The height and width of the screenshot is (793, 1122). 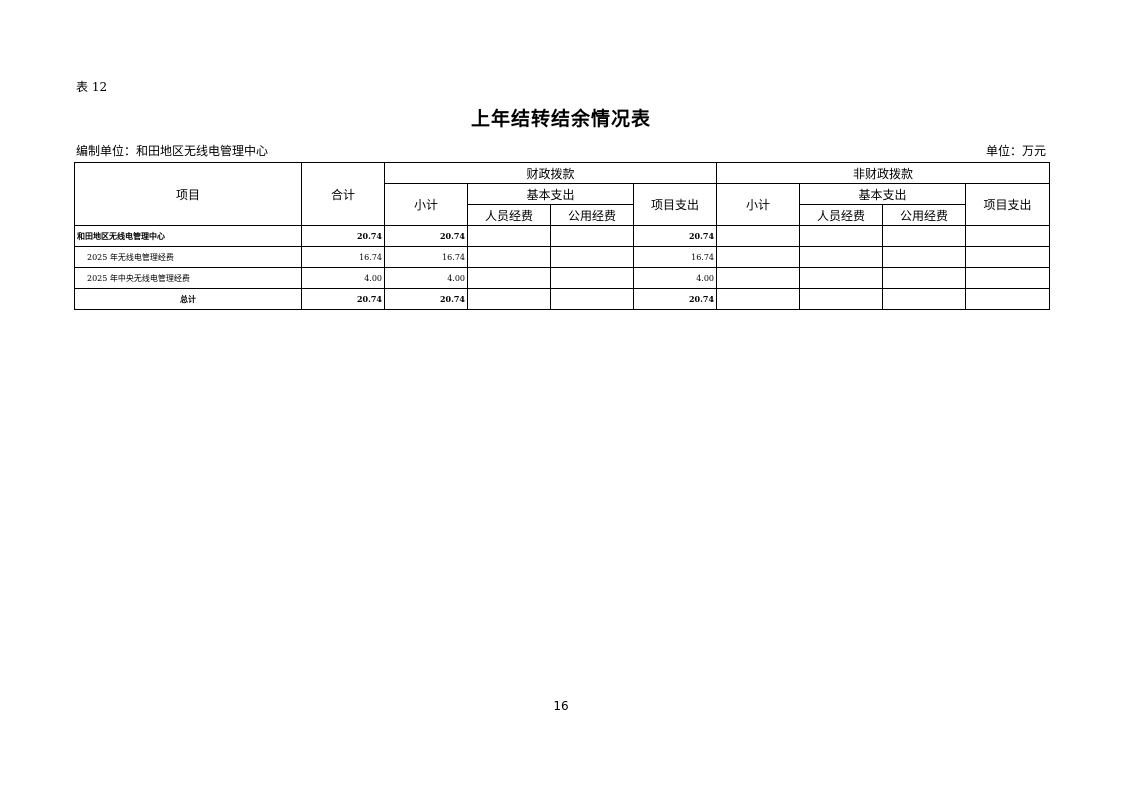 What do you see at coordinates (343, 257) in the screenshot?
I see `cell-total: 16.74` at bounding box center [343, 257].